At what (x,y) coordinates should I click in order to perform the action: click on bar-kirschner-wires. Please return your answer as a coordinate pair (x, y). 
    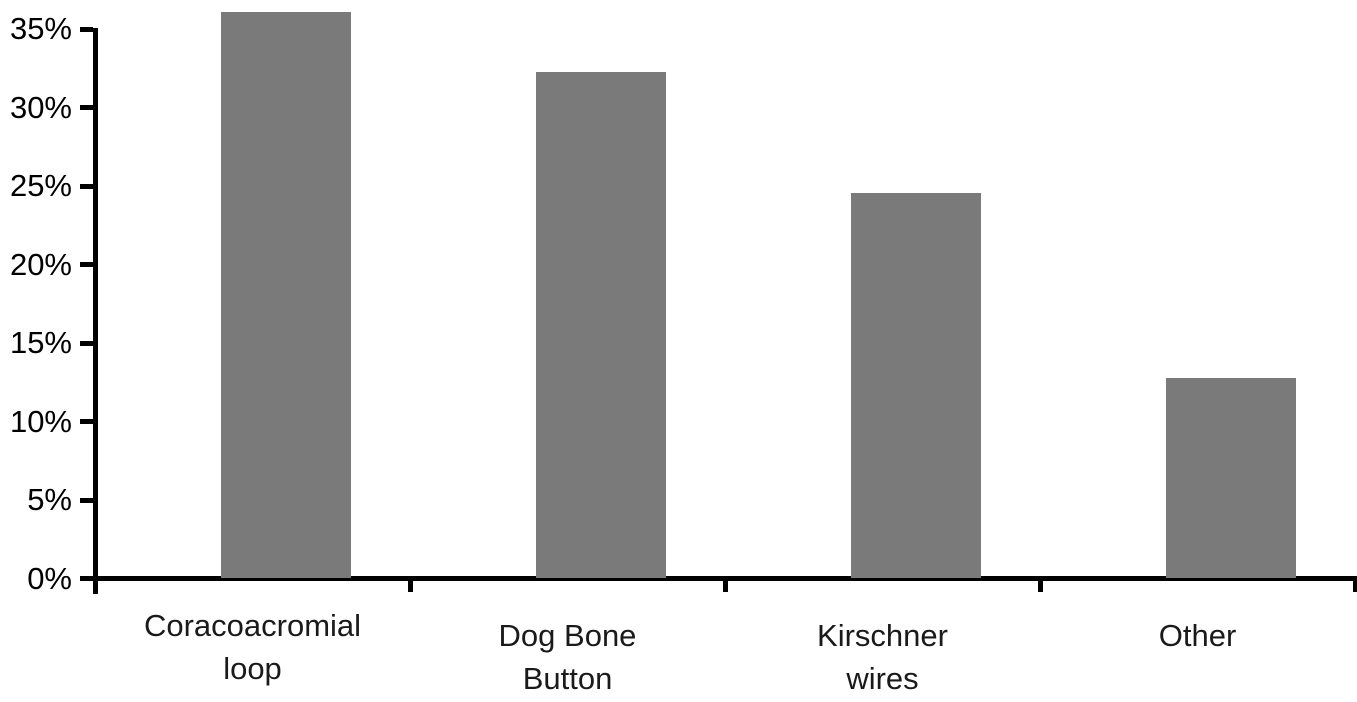
    Looking at the image, I should click on (916, 385).